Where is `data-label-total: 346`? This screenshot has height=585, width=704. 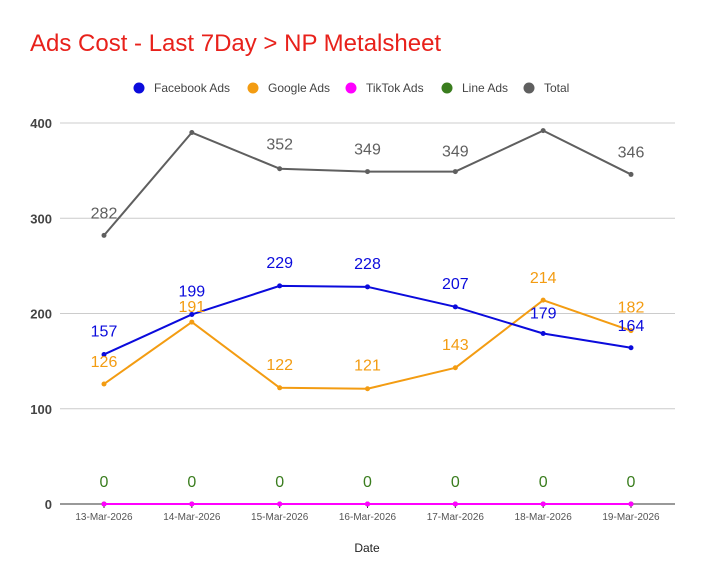 data-label-total: 346 is located at coordinates (631, 152).